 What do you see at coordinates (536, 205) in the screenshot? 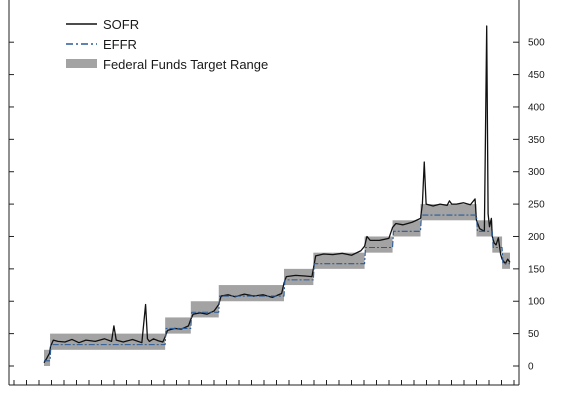
I see `y-tick-label-250: 250` at bounding box center [536, 205].